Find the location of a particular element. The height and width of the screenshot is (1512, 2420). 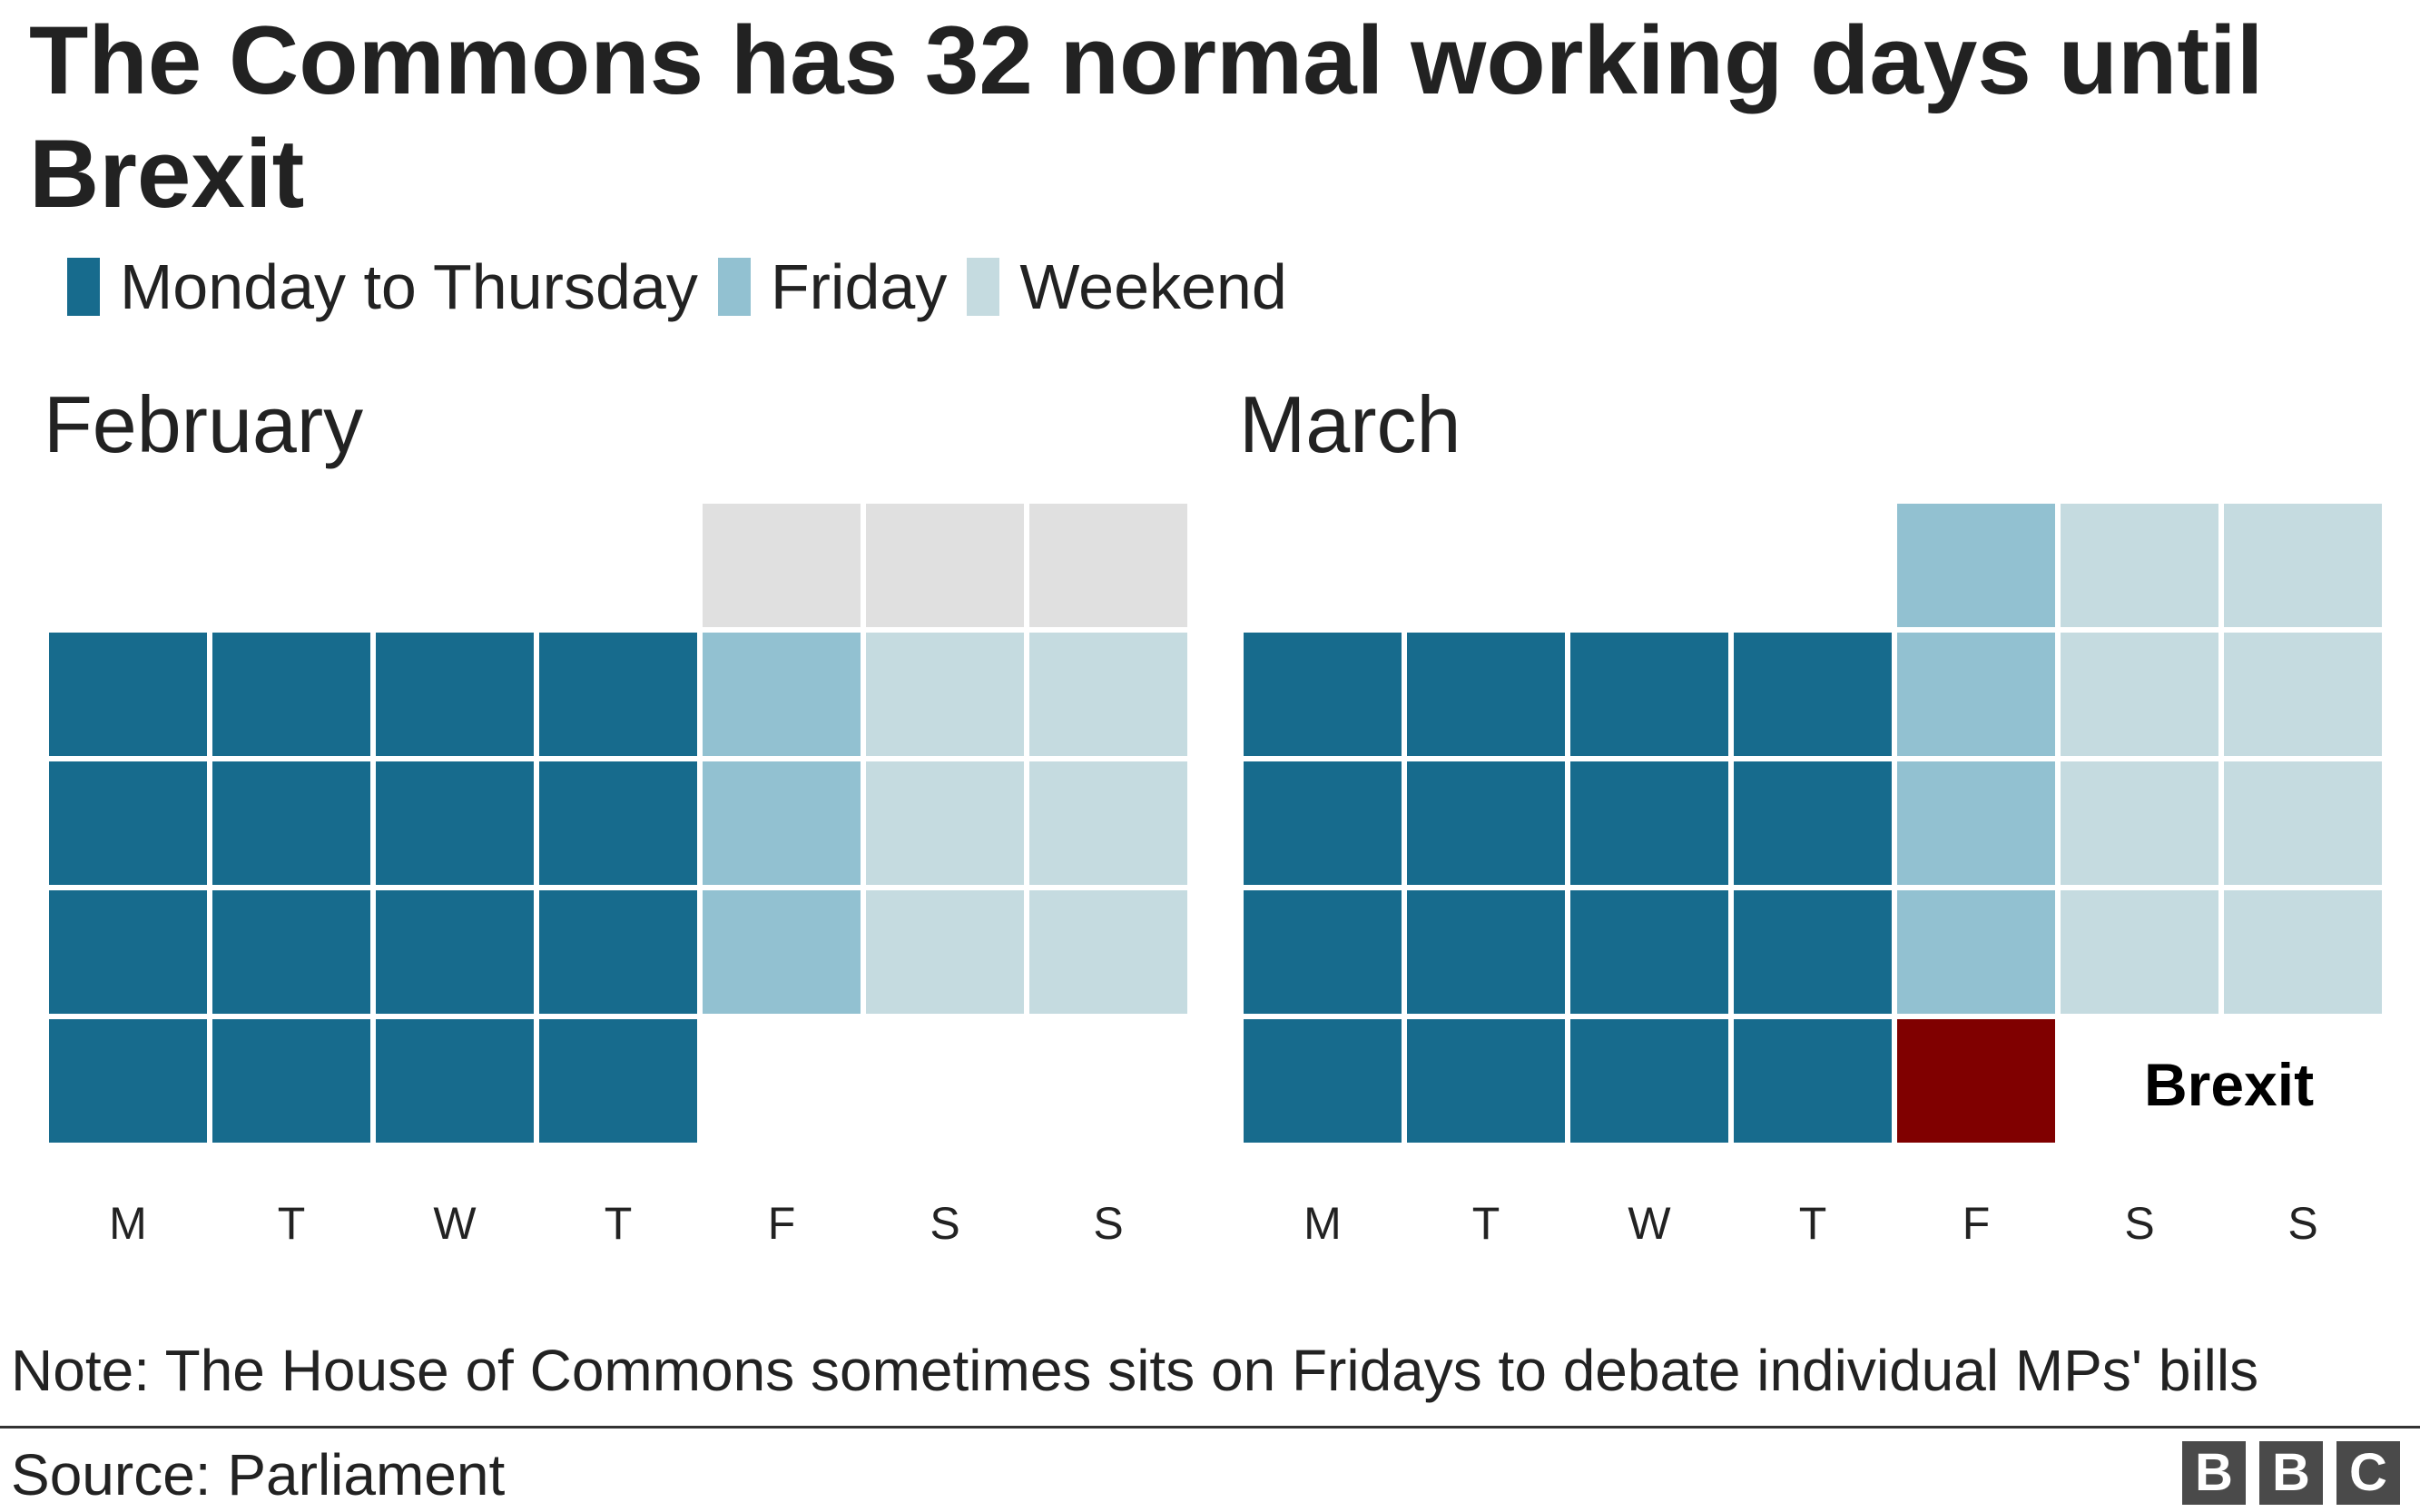

chart-source: Source: Parliament is located at coordinates (259, 1474).